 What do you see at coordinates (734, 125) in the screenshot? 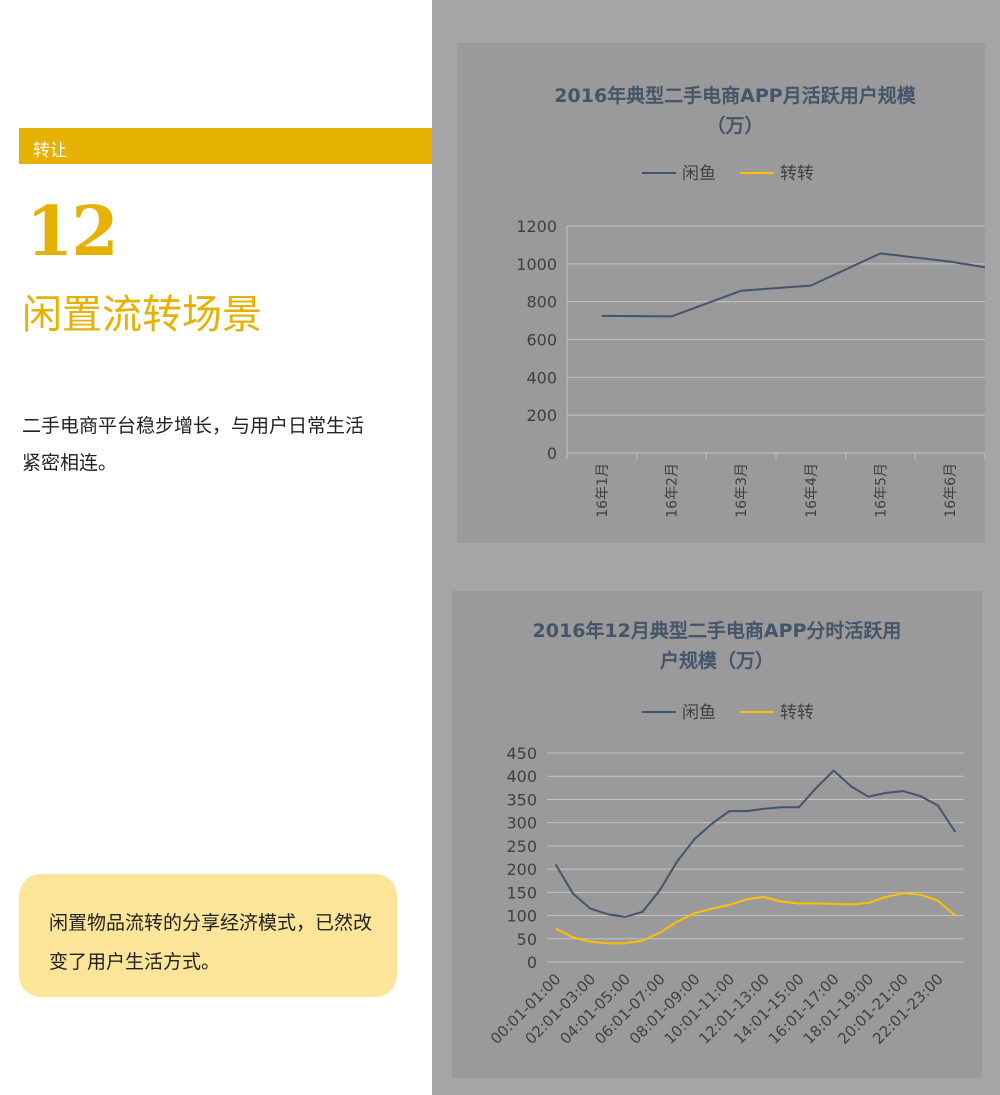
I see `chart-title: （万）` at bounding box center [734, 125].